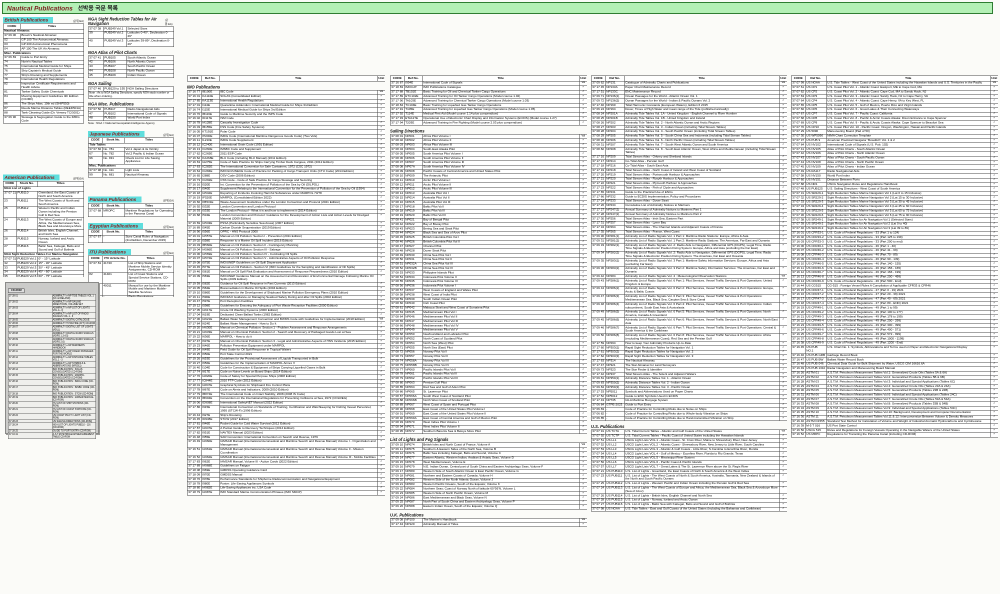 This screenshot has height=594, width=1000. What do you see at coordinates (894, 171) in the screenshot?
I see `catalog-row: 37 07 49 US RA117 Radio Navigational Aids 〃` at bounding box center [894, 171].